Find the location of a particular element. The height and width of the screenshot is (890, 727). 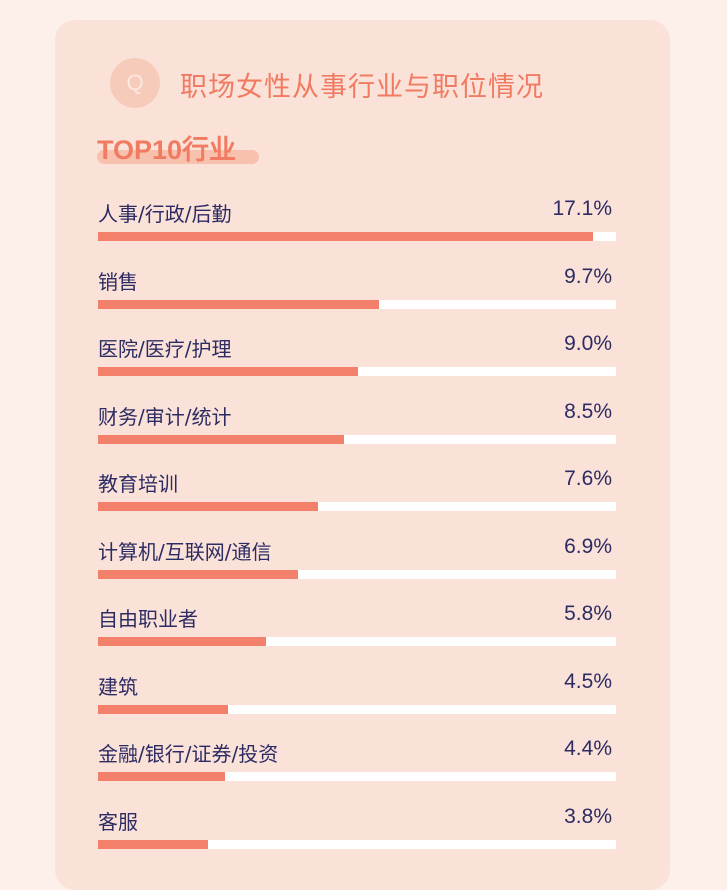

bar-value-label: 8.5% is located at coordinates (588, 411).